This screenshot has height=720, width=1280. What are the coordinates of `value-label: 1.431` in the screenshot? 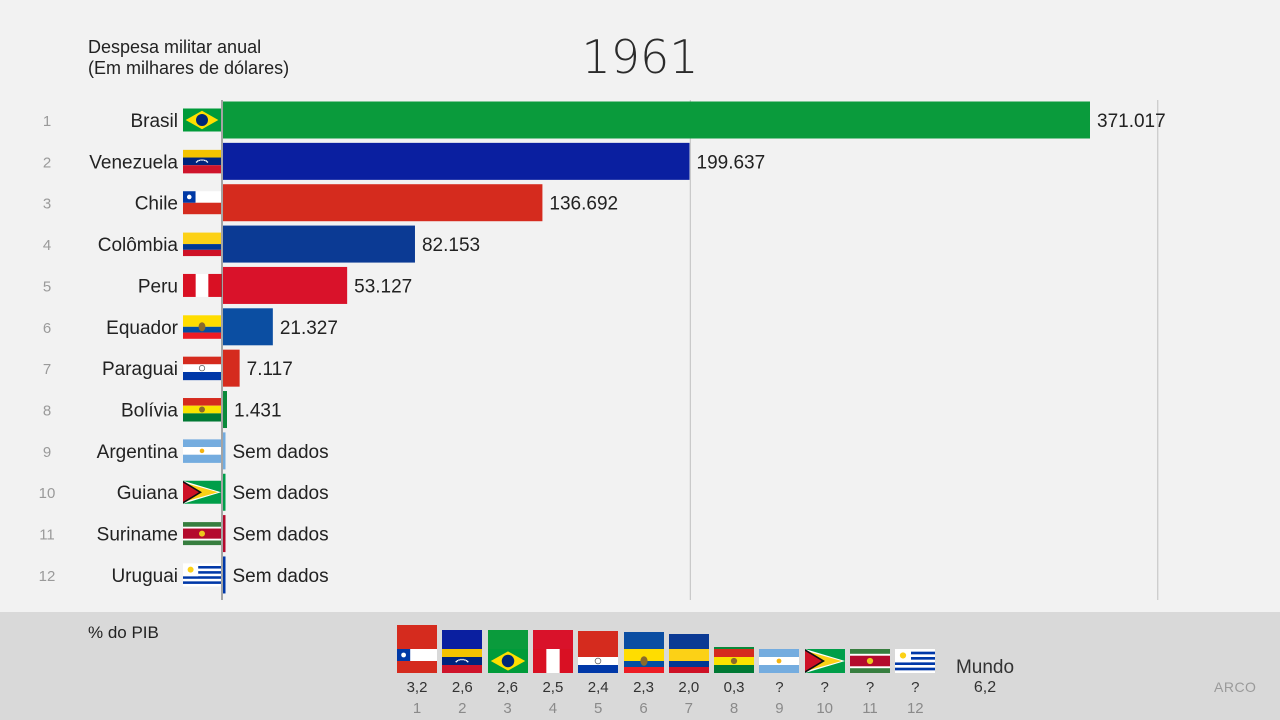 It's located at (258, 411).